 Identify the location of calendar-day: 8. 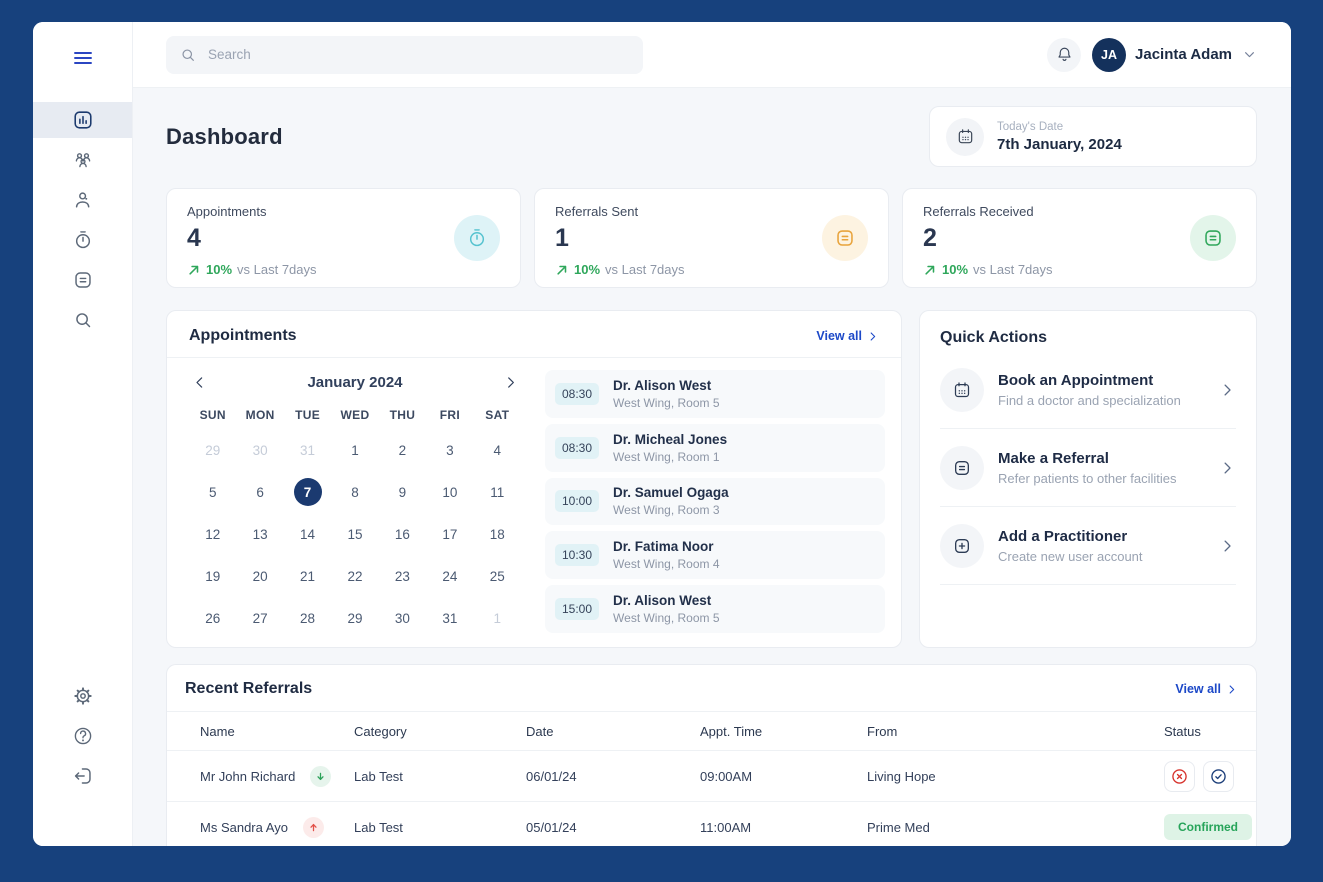
(355, 492).